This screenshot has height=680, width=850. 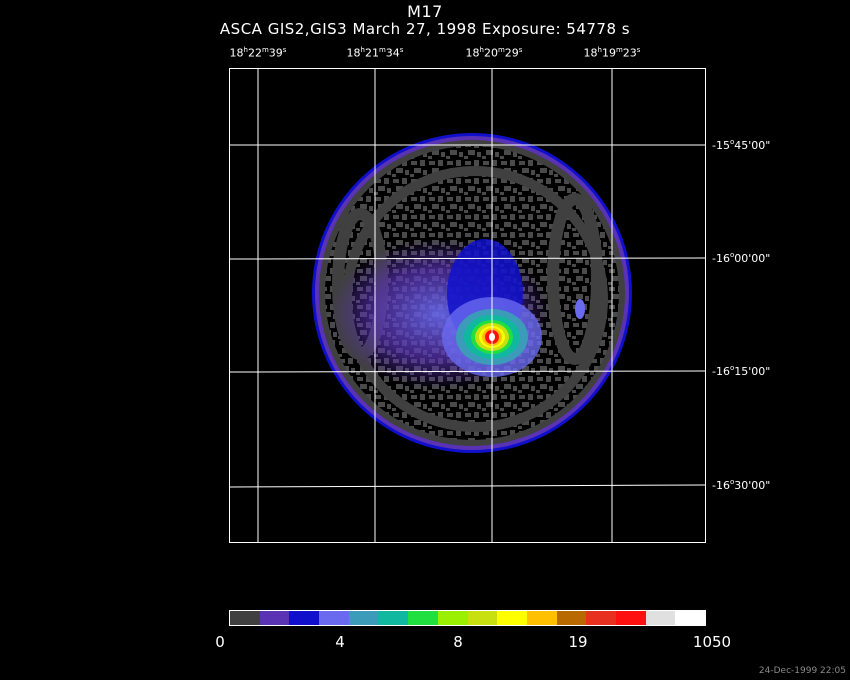 I want to click on ra-label-3: 18h20m29s, so click(x=494, y=53).